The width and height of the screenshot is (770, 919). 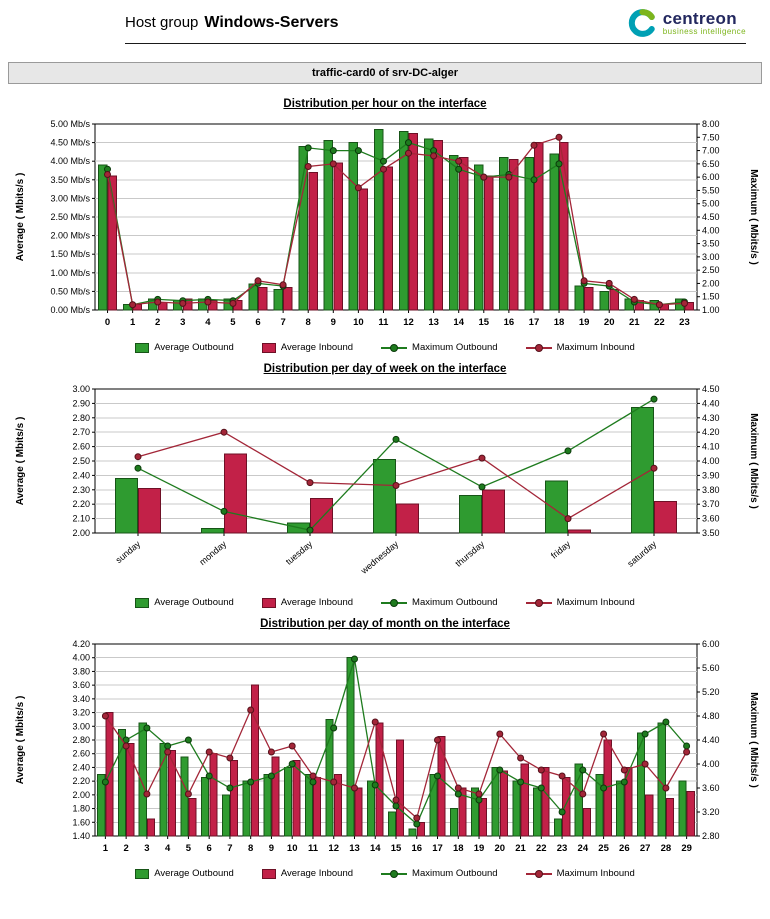 What do you see at coordinates (711, 297) in the screenshot?
I see `svg-text: 1.50` at bounding box center [711, 297].